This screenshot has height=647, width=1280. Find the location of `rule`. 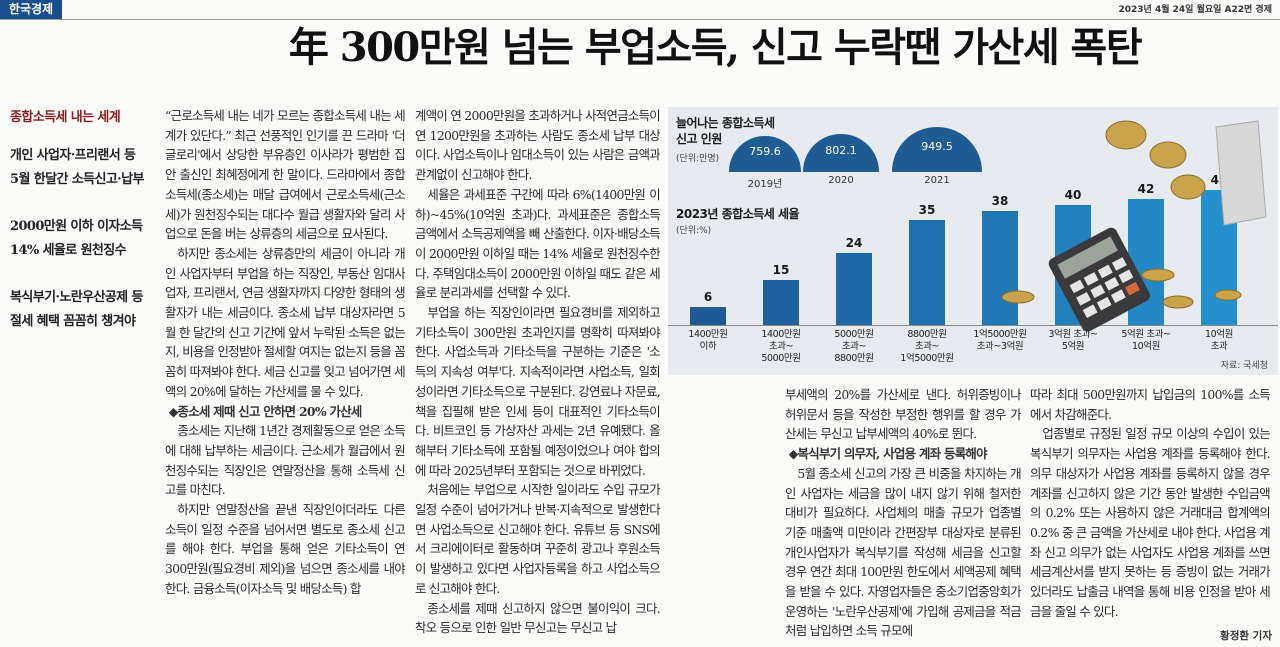

rule is located at coordinates (640, 19).